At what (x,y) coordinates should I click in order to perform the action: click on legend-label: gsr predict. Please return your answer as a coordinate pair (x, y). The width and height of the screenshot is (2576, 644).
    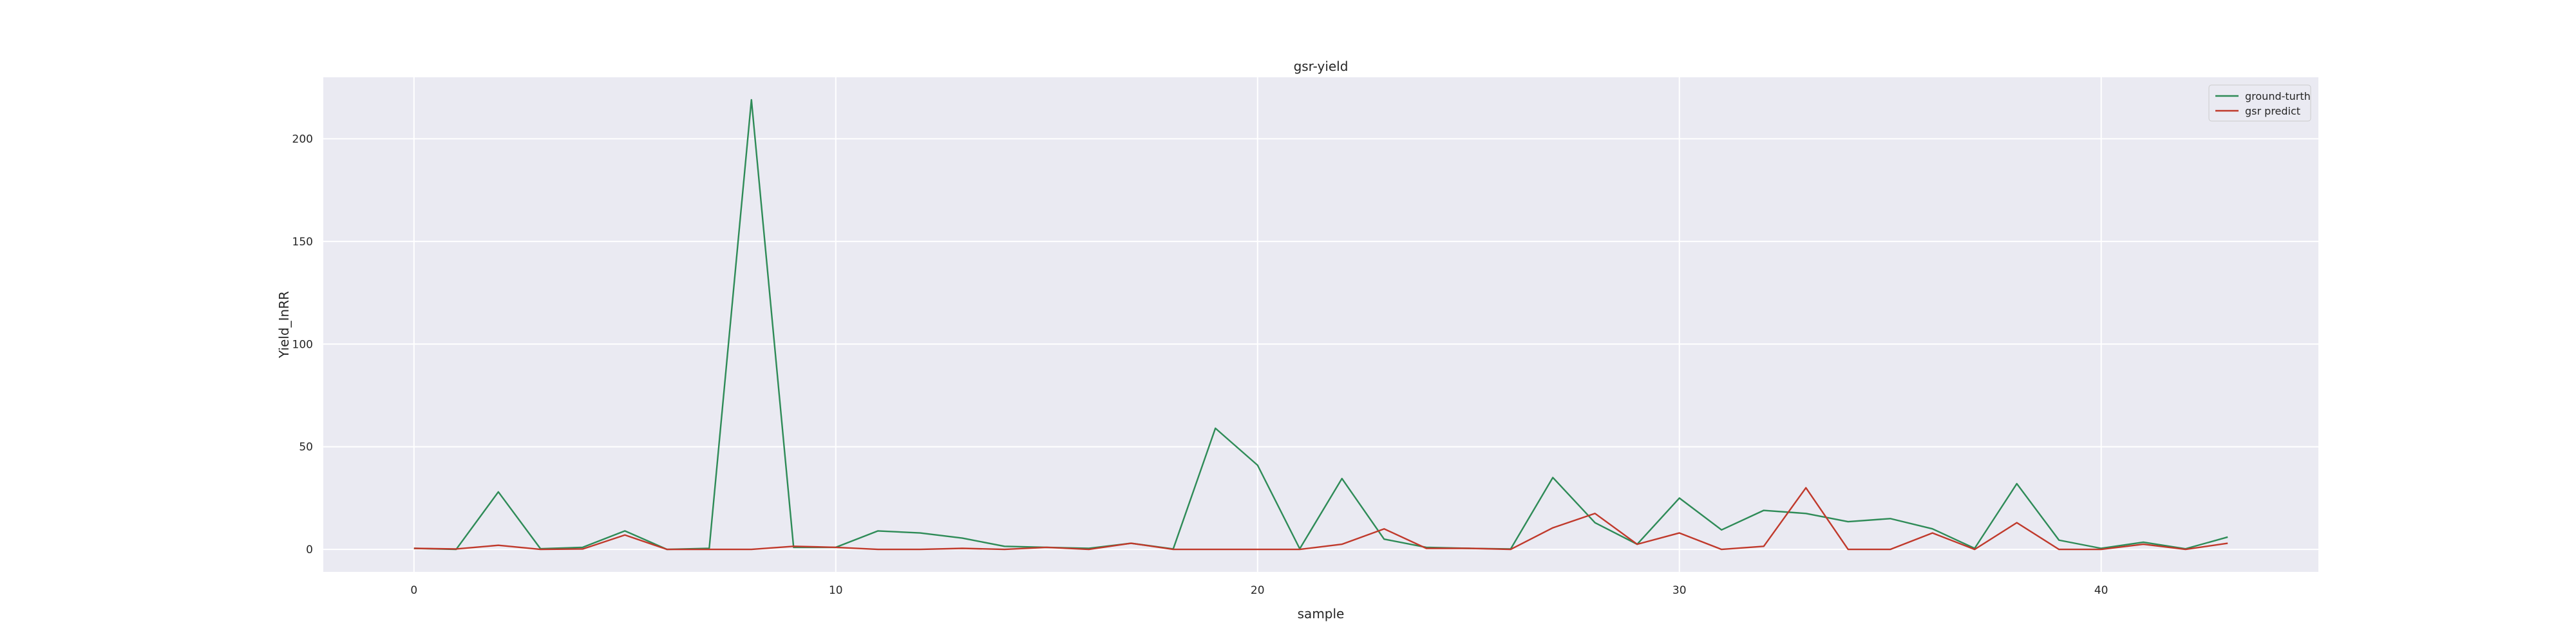
    Looking at the image, I should click on (2272, 111).